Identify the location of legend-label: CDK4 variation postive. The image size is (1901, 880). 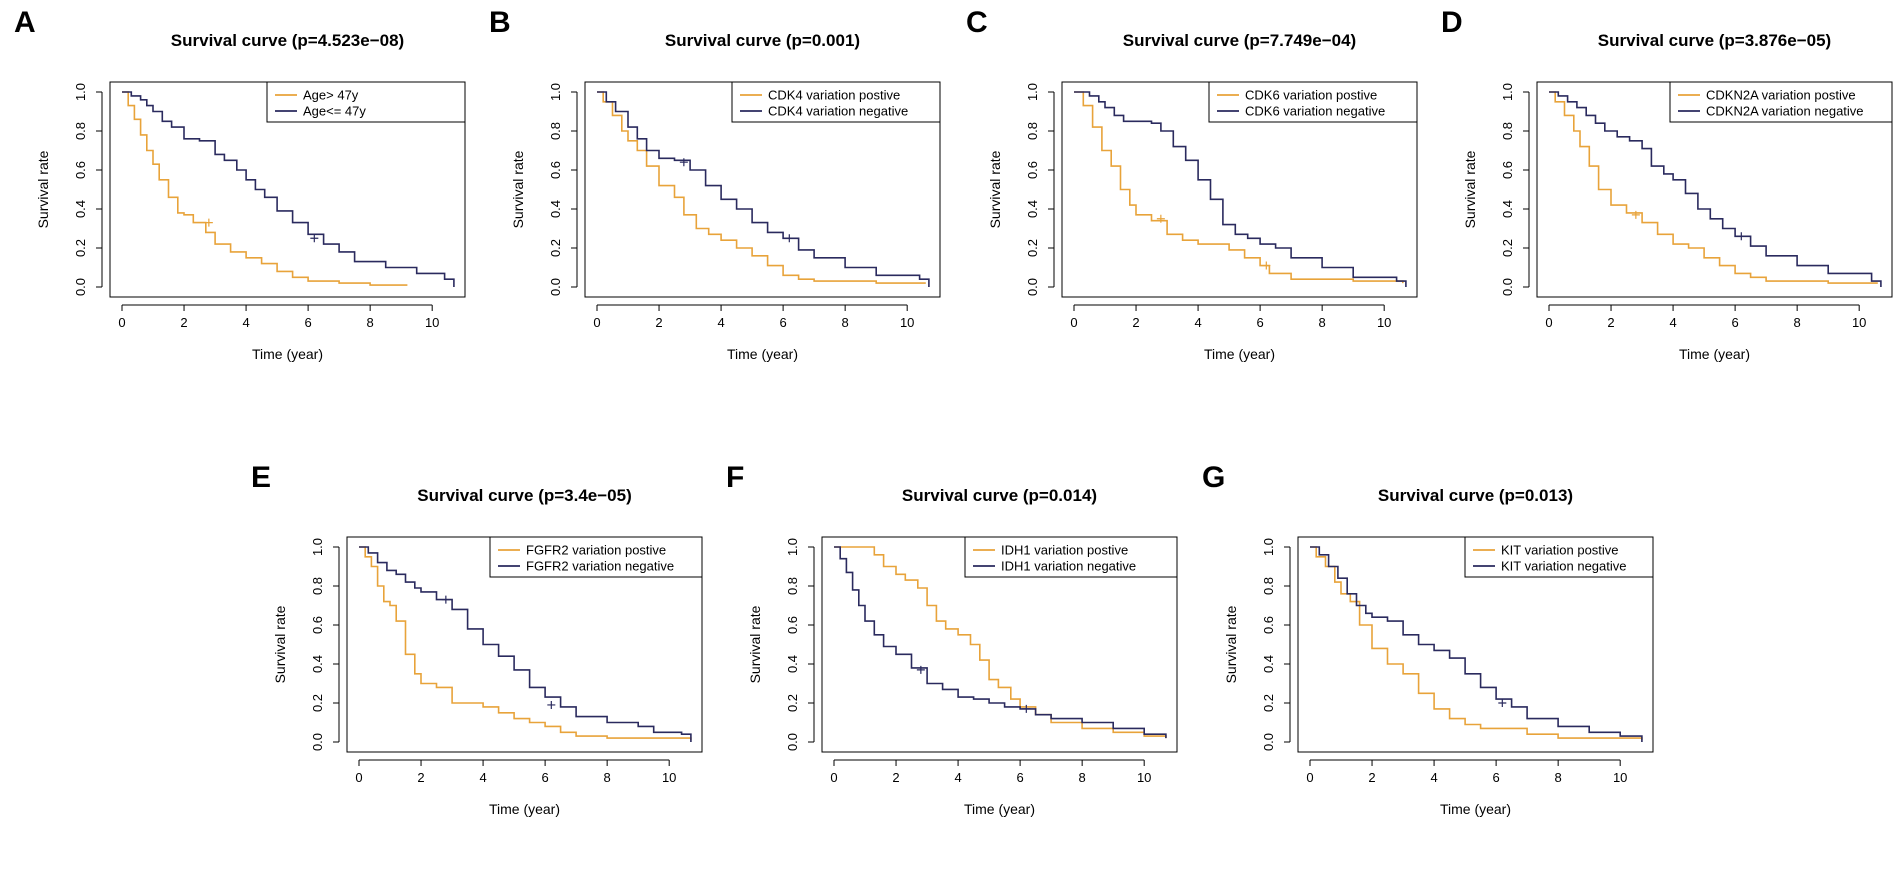
(834, 95).